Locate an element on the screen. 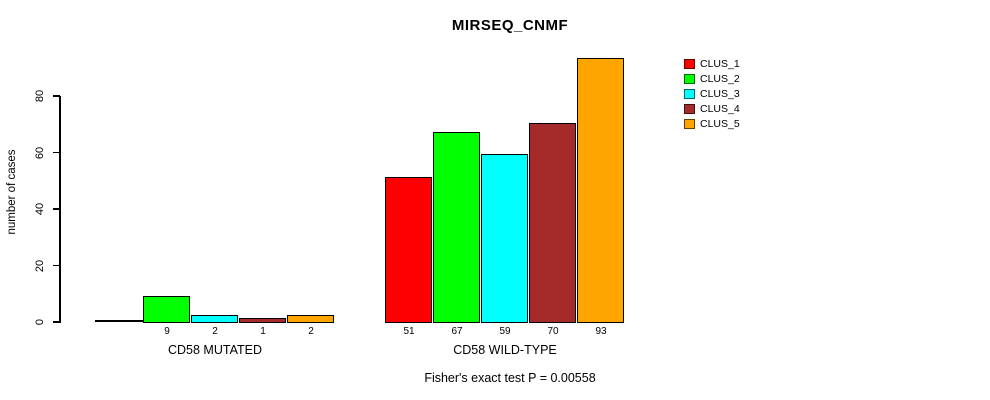 The width and height of the screenshot is (990, 400). legend-item: CLUS_2 is located at coordinates (712, 78).